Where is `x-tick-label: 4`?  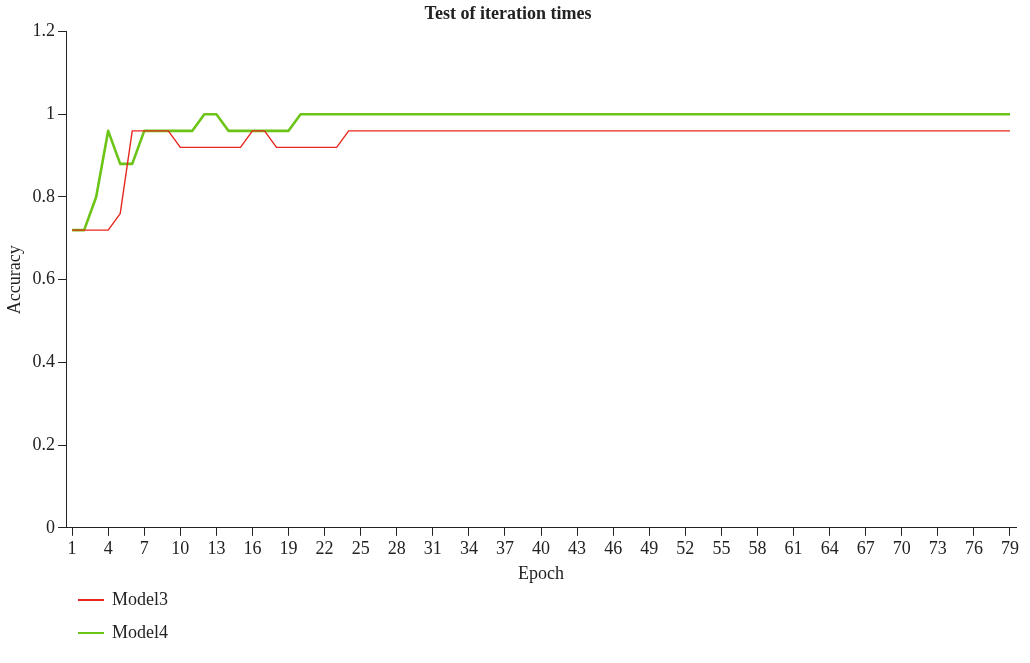
x-tick-label: 4 is located at coordinates (108, 548).